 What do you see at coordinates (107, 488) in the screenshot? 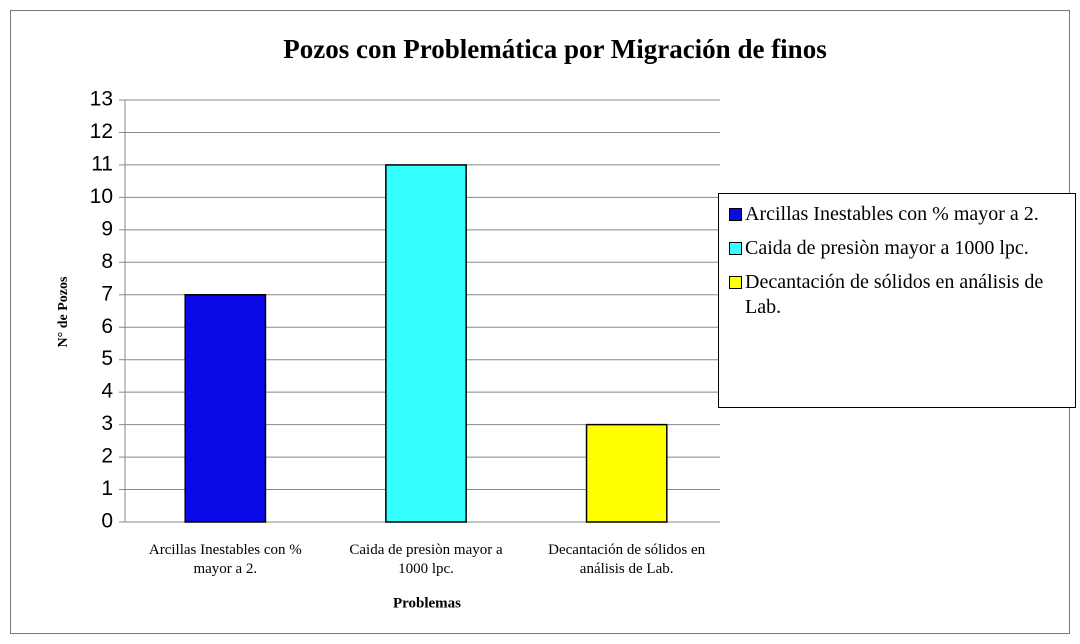
I see `y-tick-label: 1` at bounding box center [107, 488].